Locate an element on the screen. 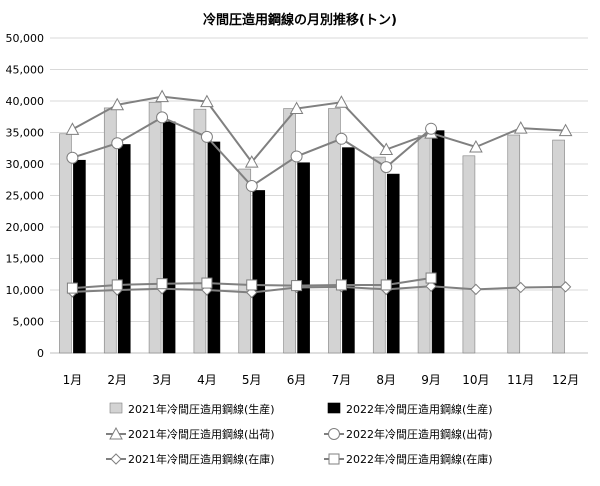 Image resolution: width=600 pixels, height=486 pixels. y-tick-label: 20,000 is located at coordinates (25, 227).